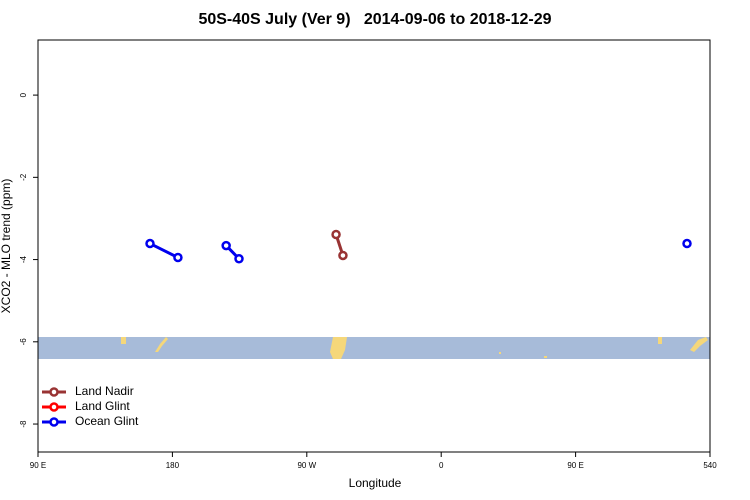 The image size is (750, 500). Describe the element at coordinates (23, 177) in the screenshot. I see `y-tick-label: -2` at that location.